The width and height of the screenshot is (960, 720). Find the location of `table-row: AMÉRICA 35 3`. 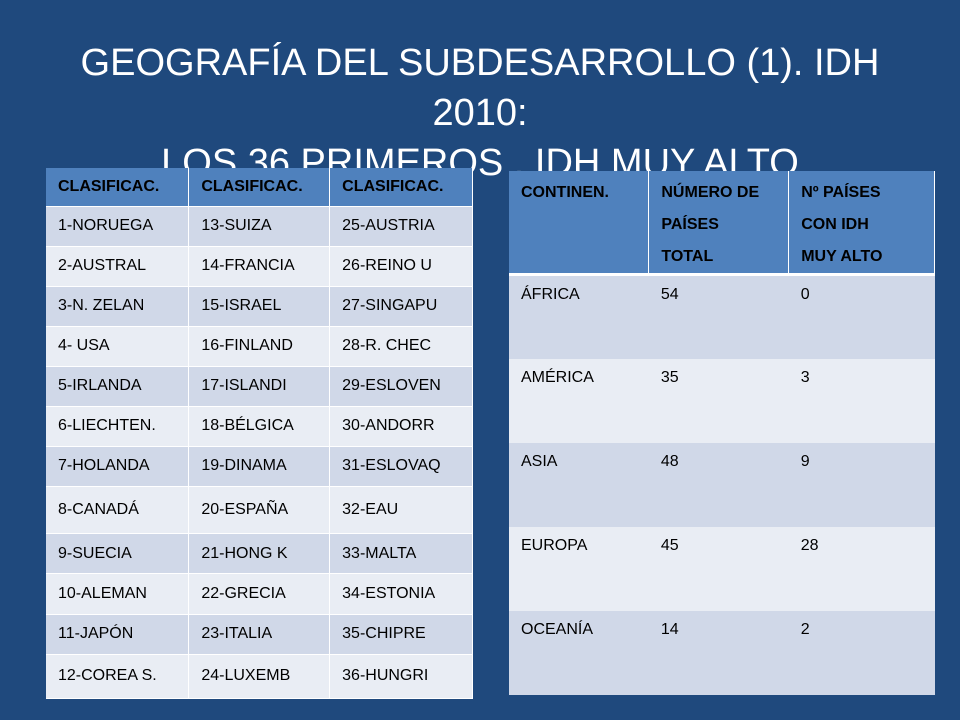

table-row: AMÉRICA 35 3 is located at coordinates (722, 400).